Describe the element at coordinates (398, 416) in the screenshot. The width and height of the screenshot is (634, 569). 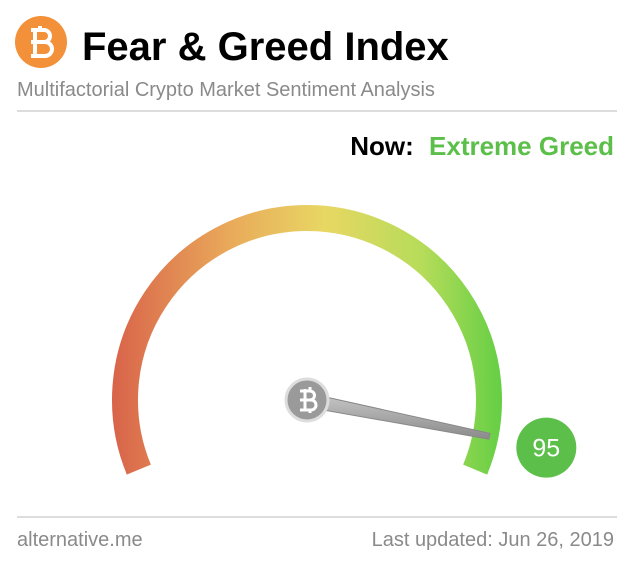
I see `needle` at that location.